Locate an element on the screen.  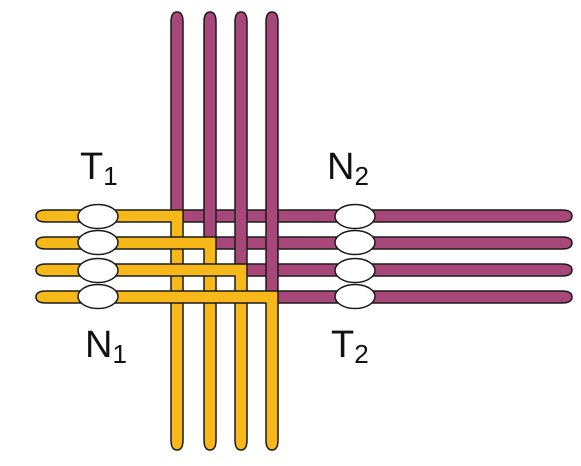
label-t1: T1 is located at coordinates (99, 168).